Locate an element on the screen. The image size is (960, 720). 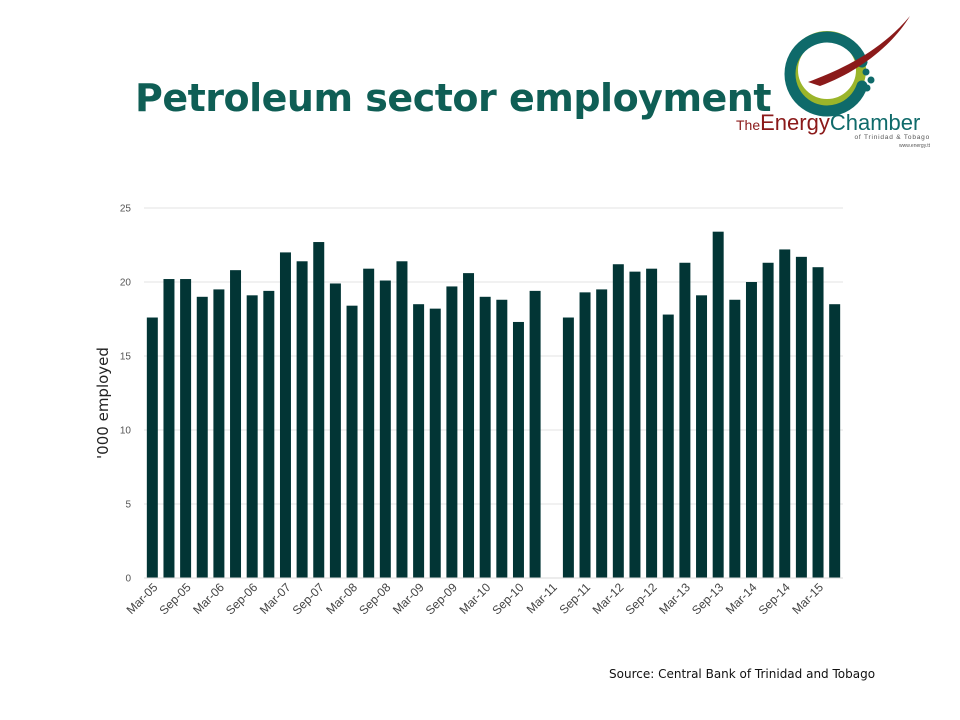
logo-url: www.energy.tt is located at coordinates (915, 146).